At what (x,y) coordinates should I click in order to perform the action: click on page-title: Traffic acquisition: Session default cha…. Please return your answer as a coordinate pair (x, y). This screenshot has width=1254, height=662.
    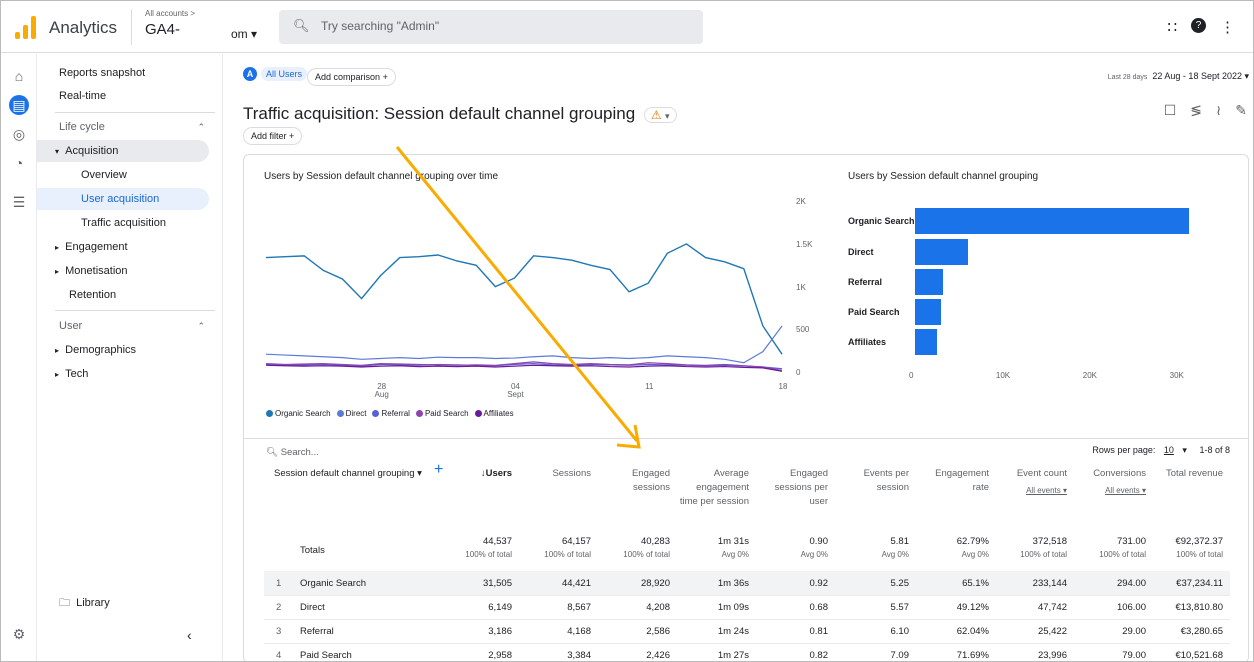
    Looking at the image, I should click on (460, 114).